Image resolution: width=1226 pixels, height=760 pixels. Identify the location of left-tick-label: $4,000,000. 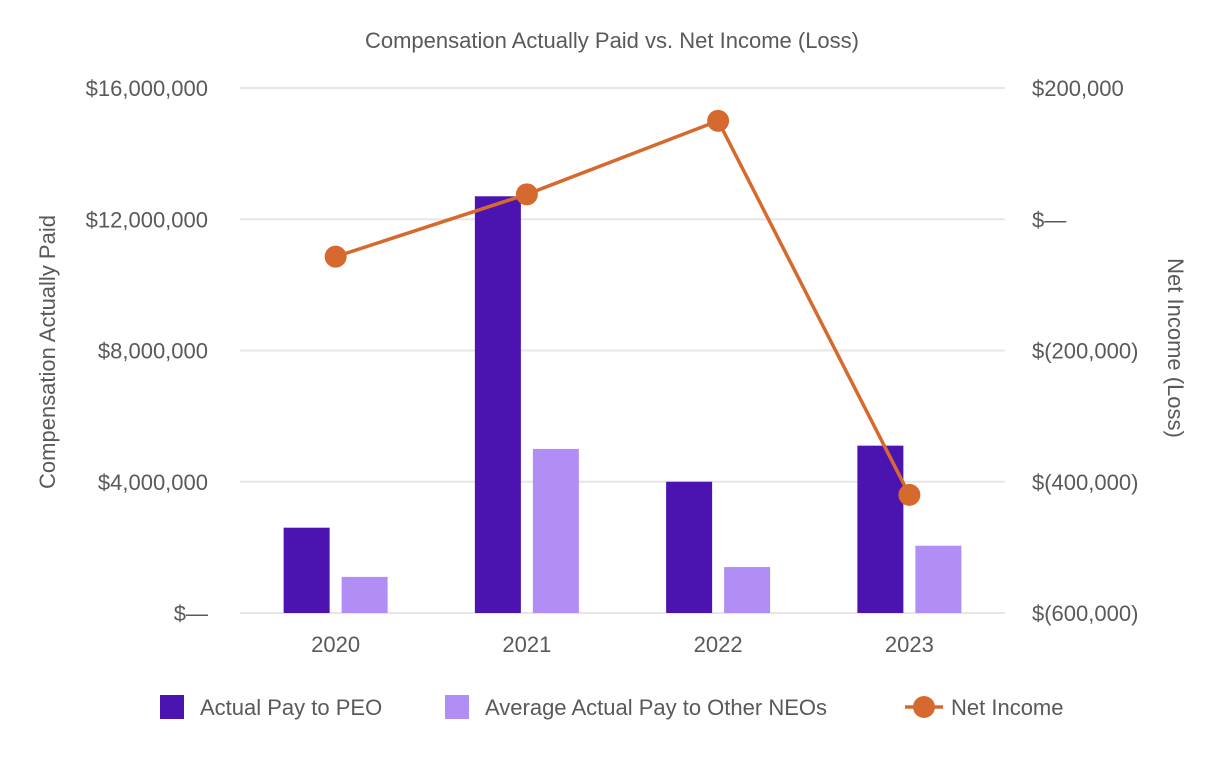
(153, 482).